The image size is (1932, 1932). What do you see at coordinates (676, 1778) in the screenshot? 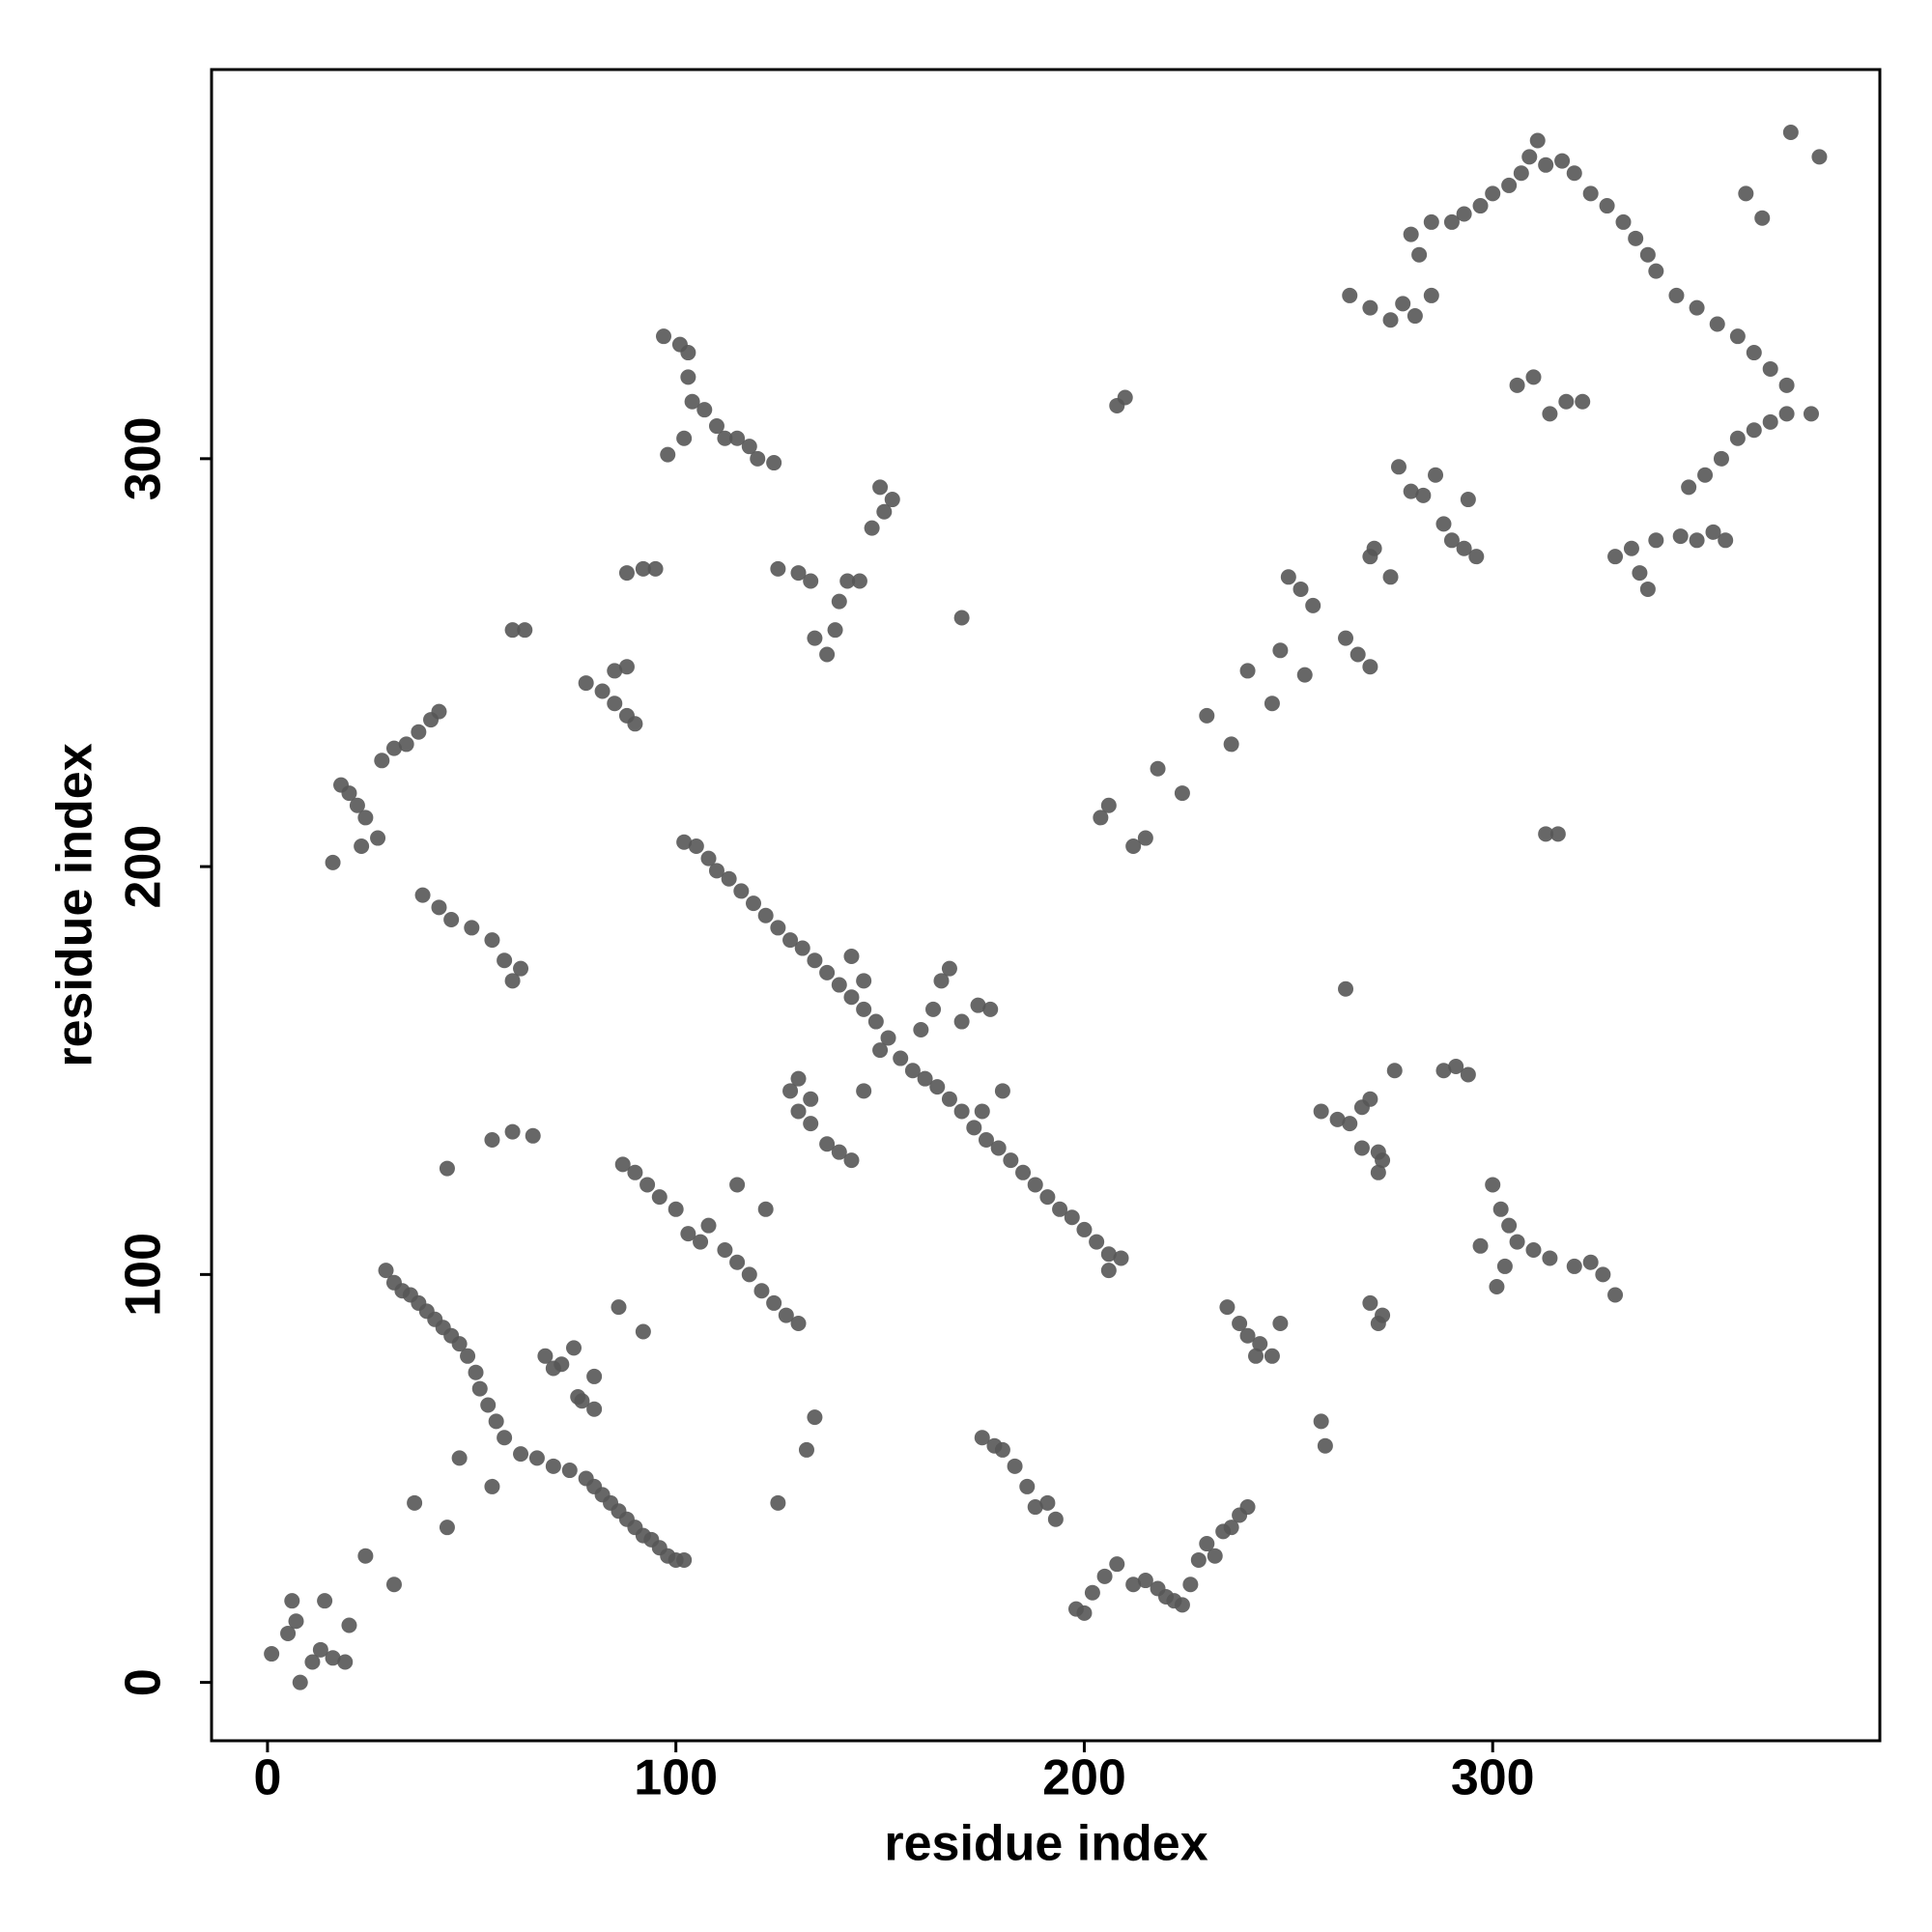
I see `x-tick-label: 100` at bounding box center [676, 1778].